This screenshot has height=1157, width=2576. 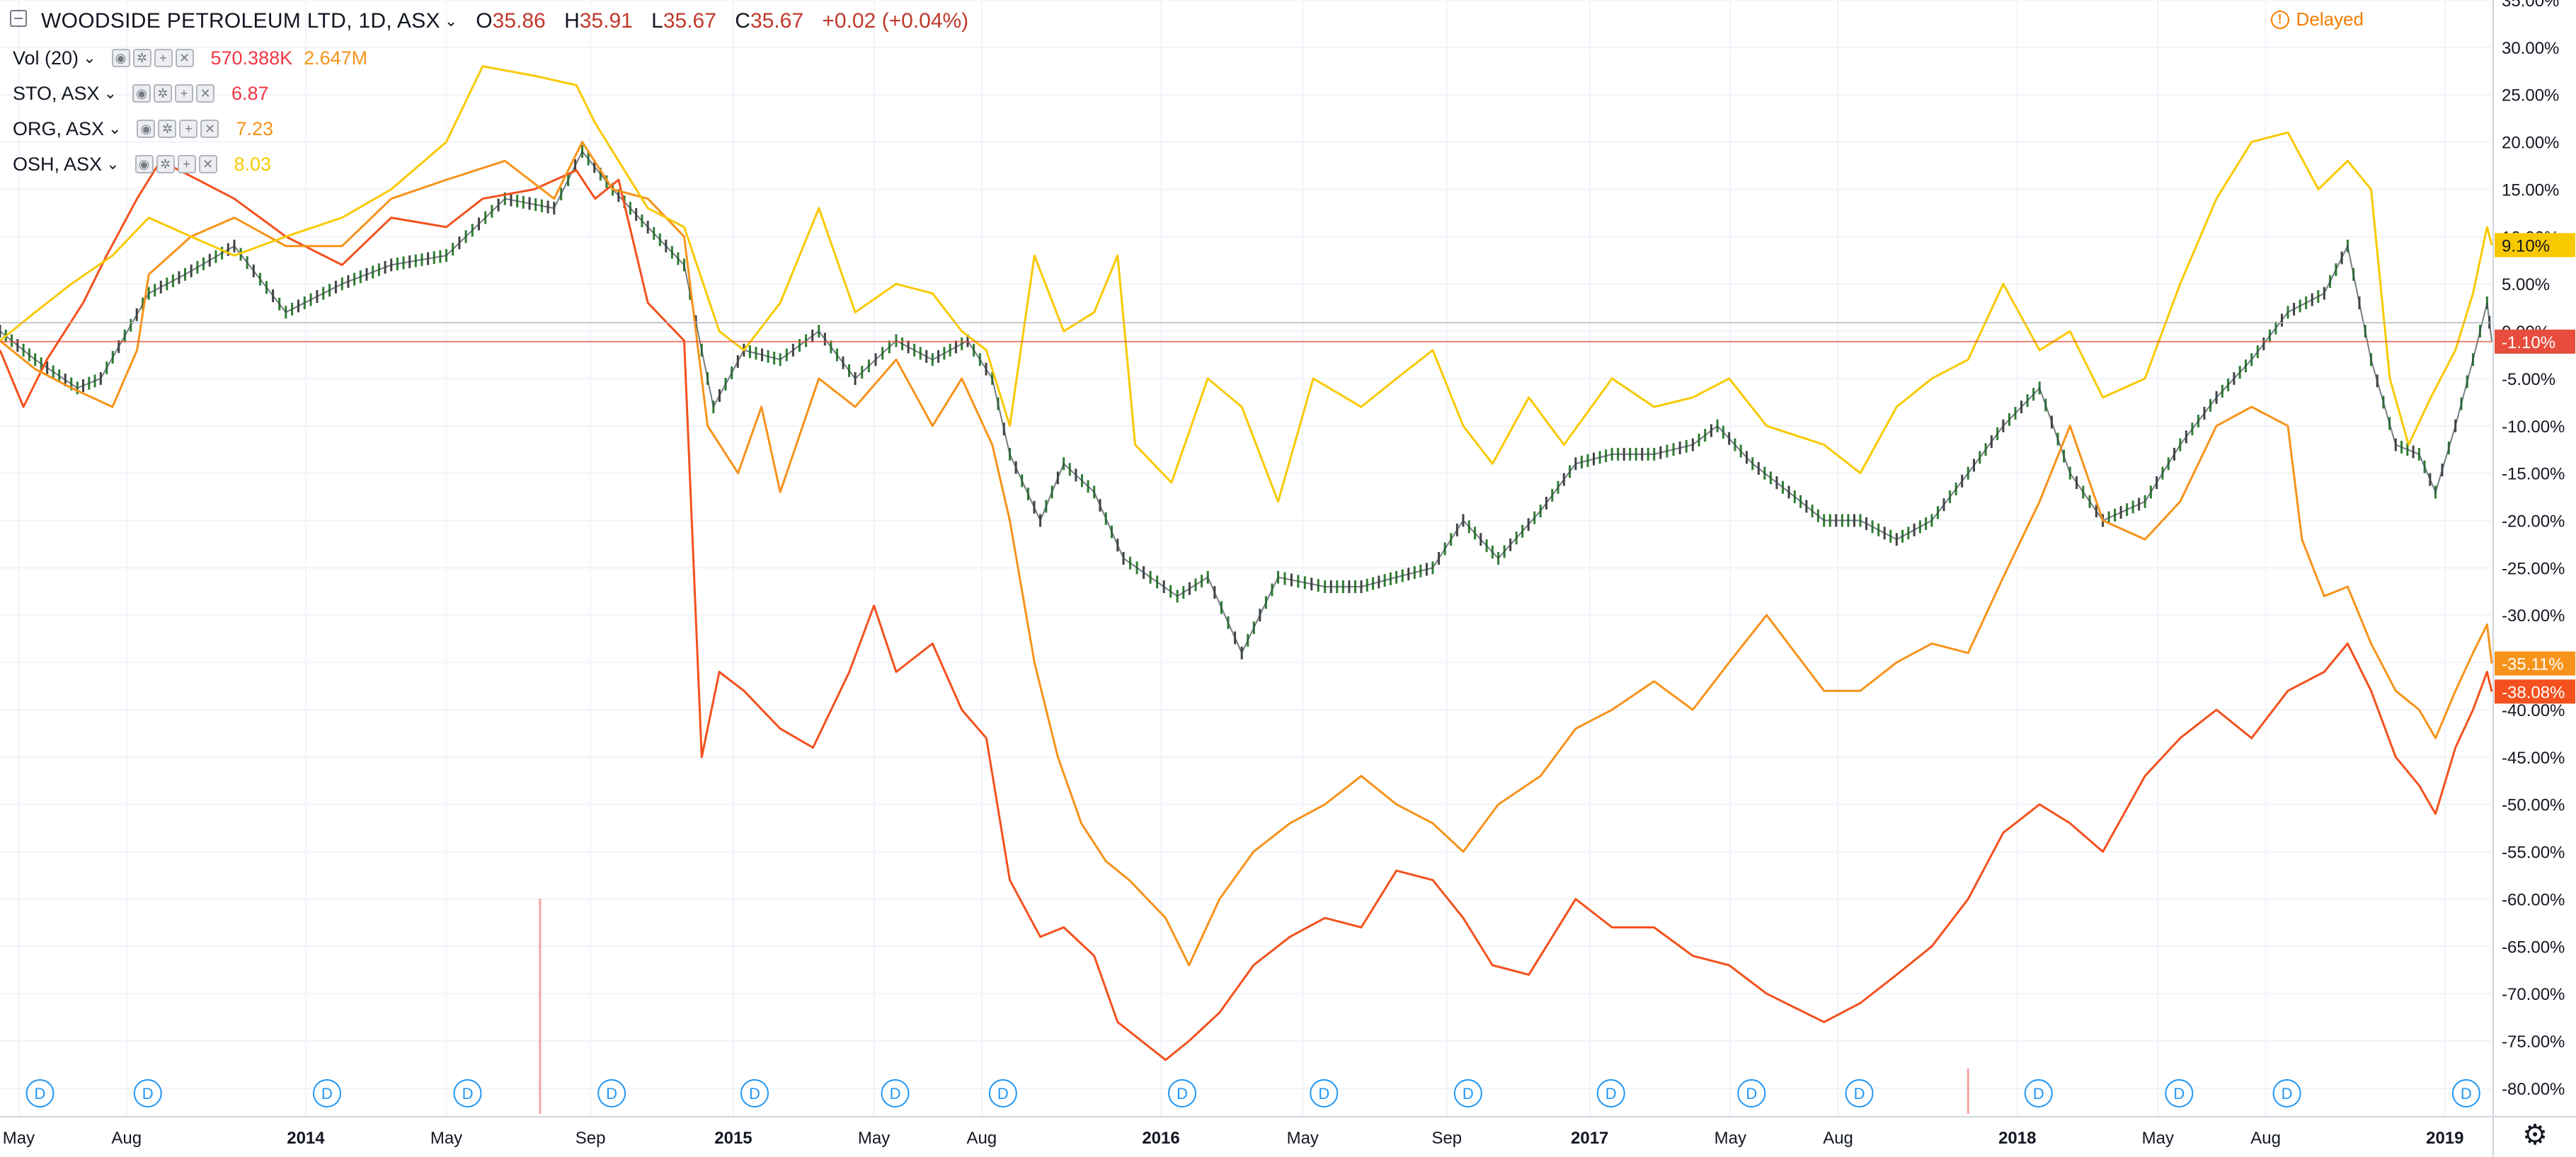 What do you see at coordinates (2535, 1135) in the screenshot?
I see `gear-icon: ⚙` at bounding box center [2535, 1135].